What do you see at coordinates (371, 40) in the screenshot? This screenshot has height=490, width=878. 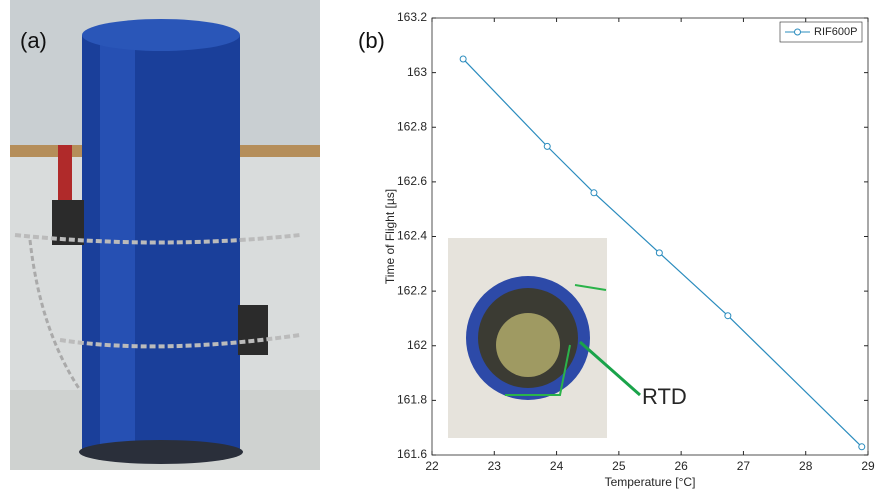 I see `panel-label: (b)` at bounding box center [371, 40].